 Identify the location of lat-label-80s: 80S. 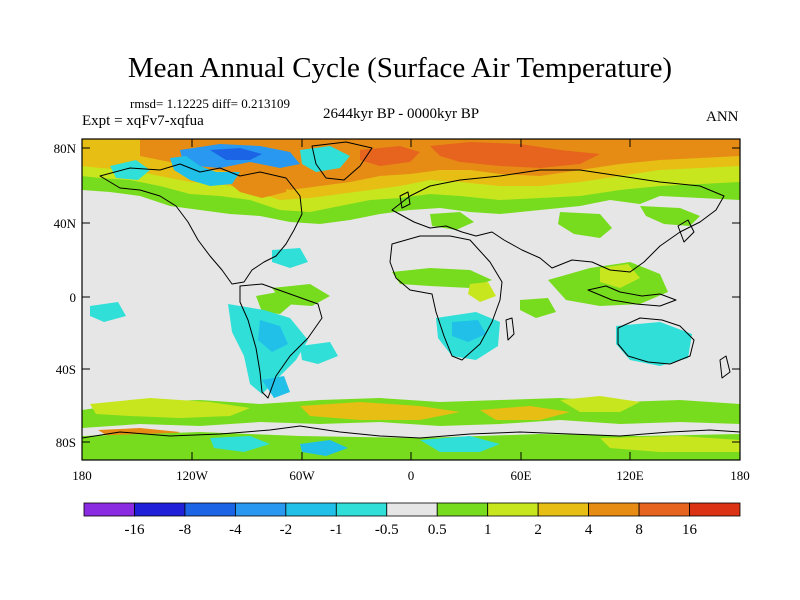
(66, 442).